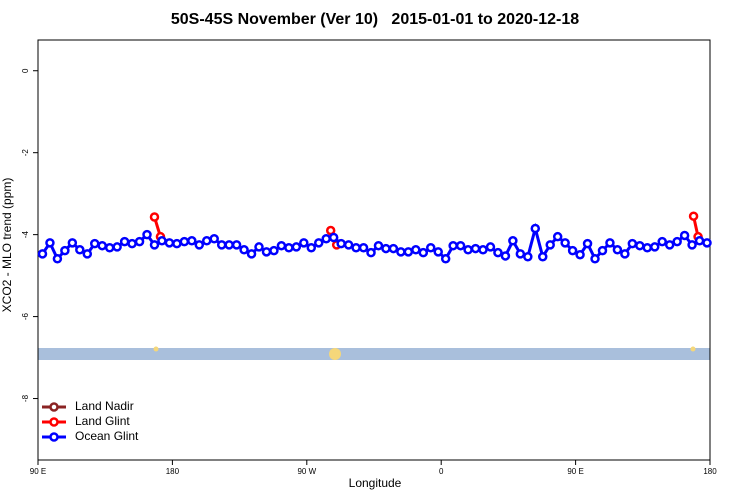  Describe the element at coordinates (306, 471) in the screenshot. I see `x-tick-label: 90 W` at that location.